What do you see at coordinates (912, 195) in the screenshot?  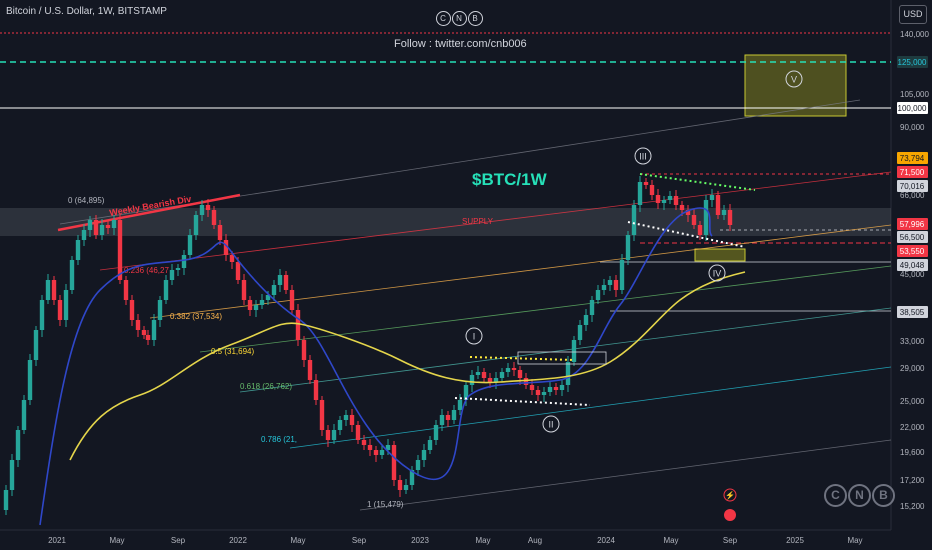 I see `y-tick-label: 66,000` at bounding box center [912, 195].